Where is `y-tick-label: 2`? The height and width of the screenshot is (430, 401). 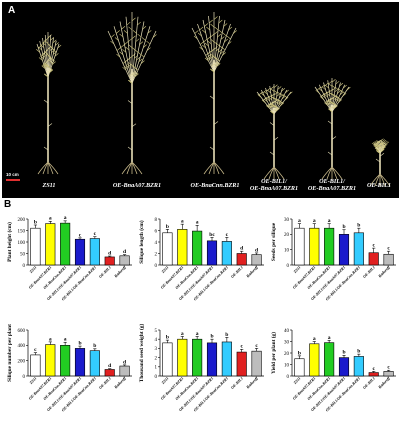 y-tick-label: 2 is located at coordinates (156, 254).